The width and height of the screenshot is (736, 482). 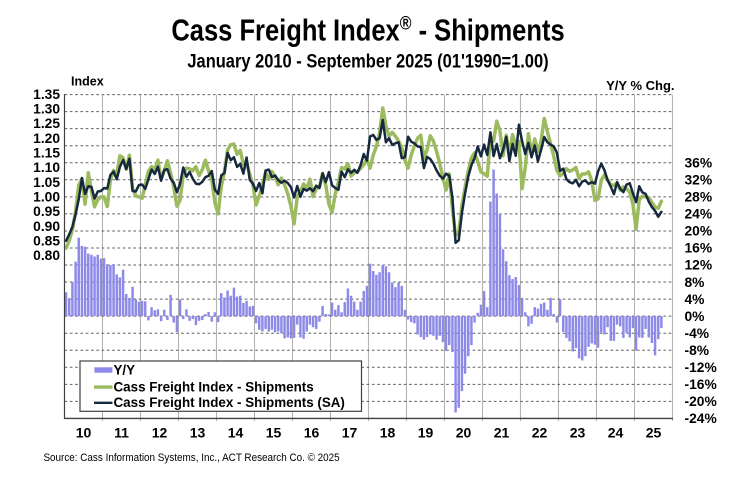 I want to click on svg-text: 1.15, so click(x=46, y=153).